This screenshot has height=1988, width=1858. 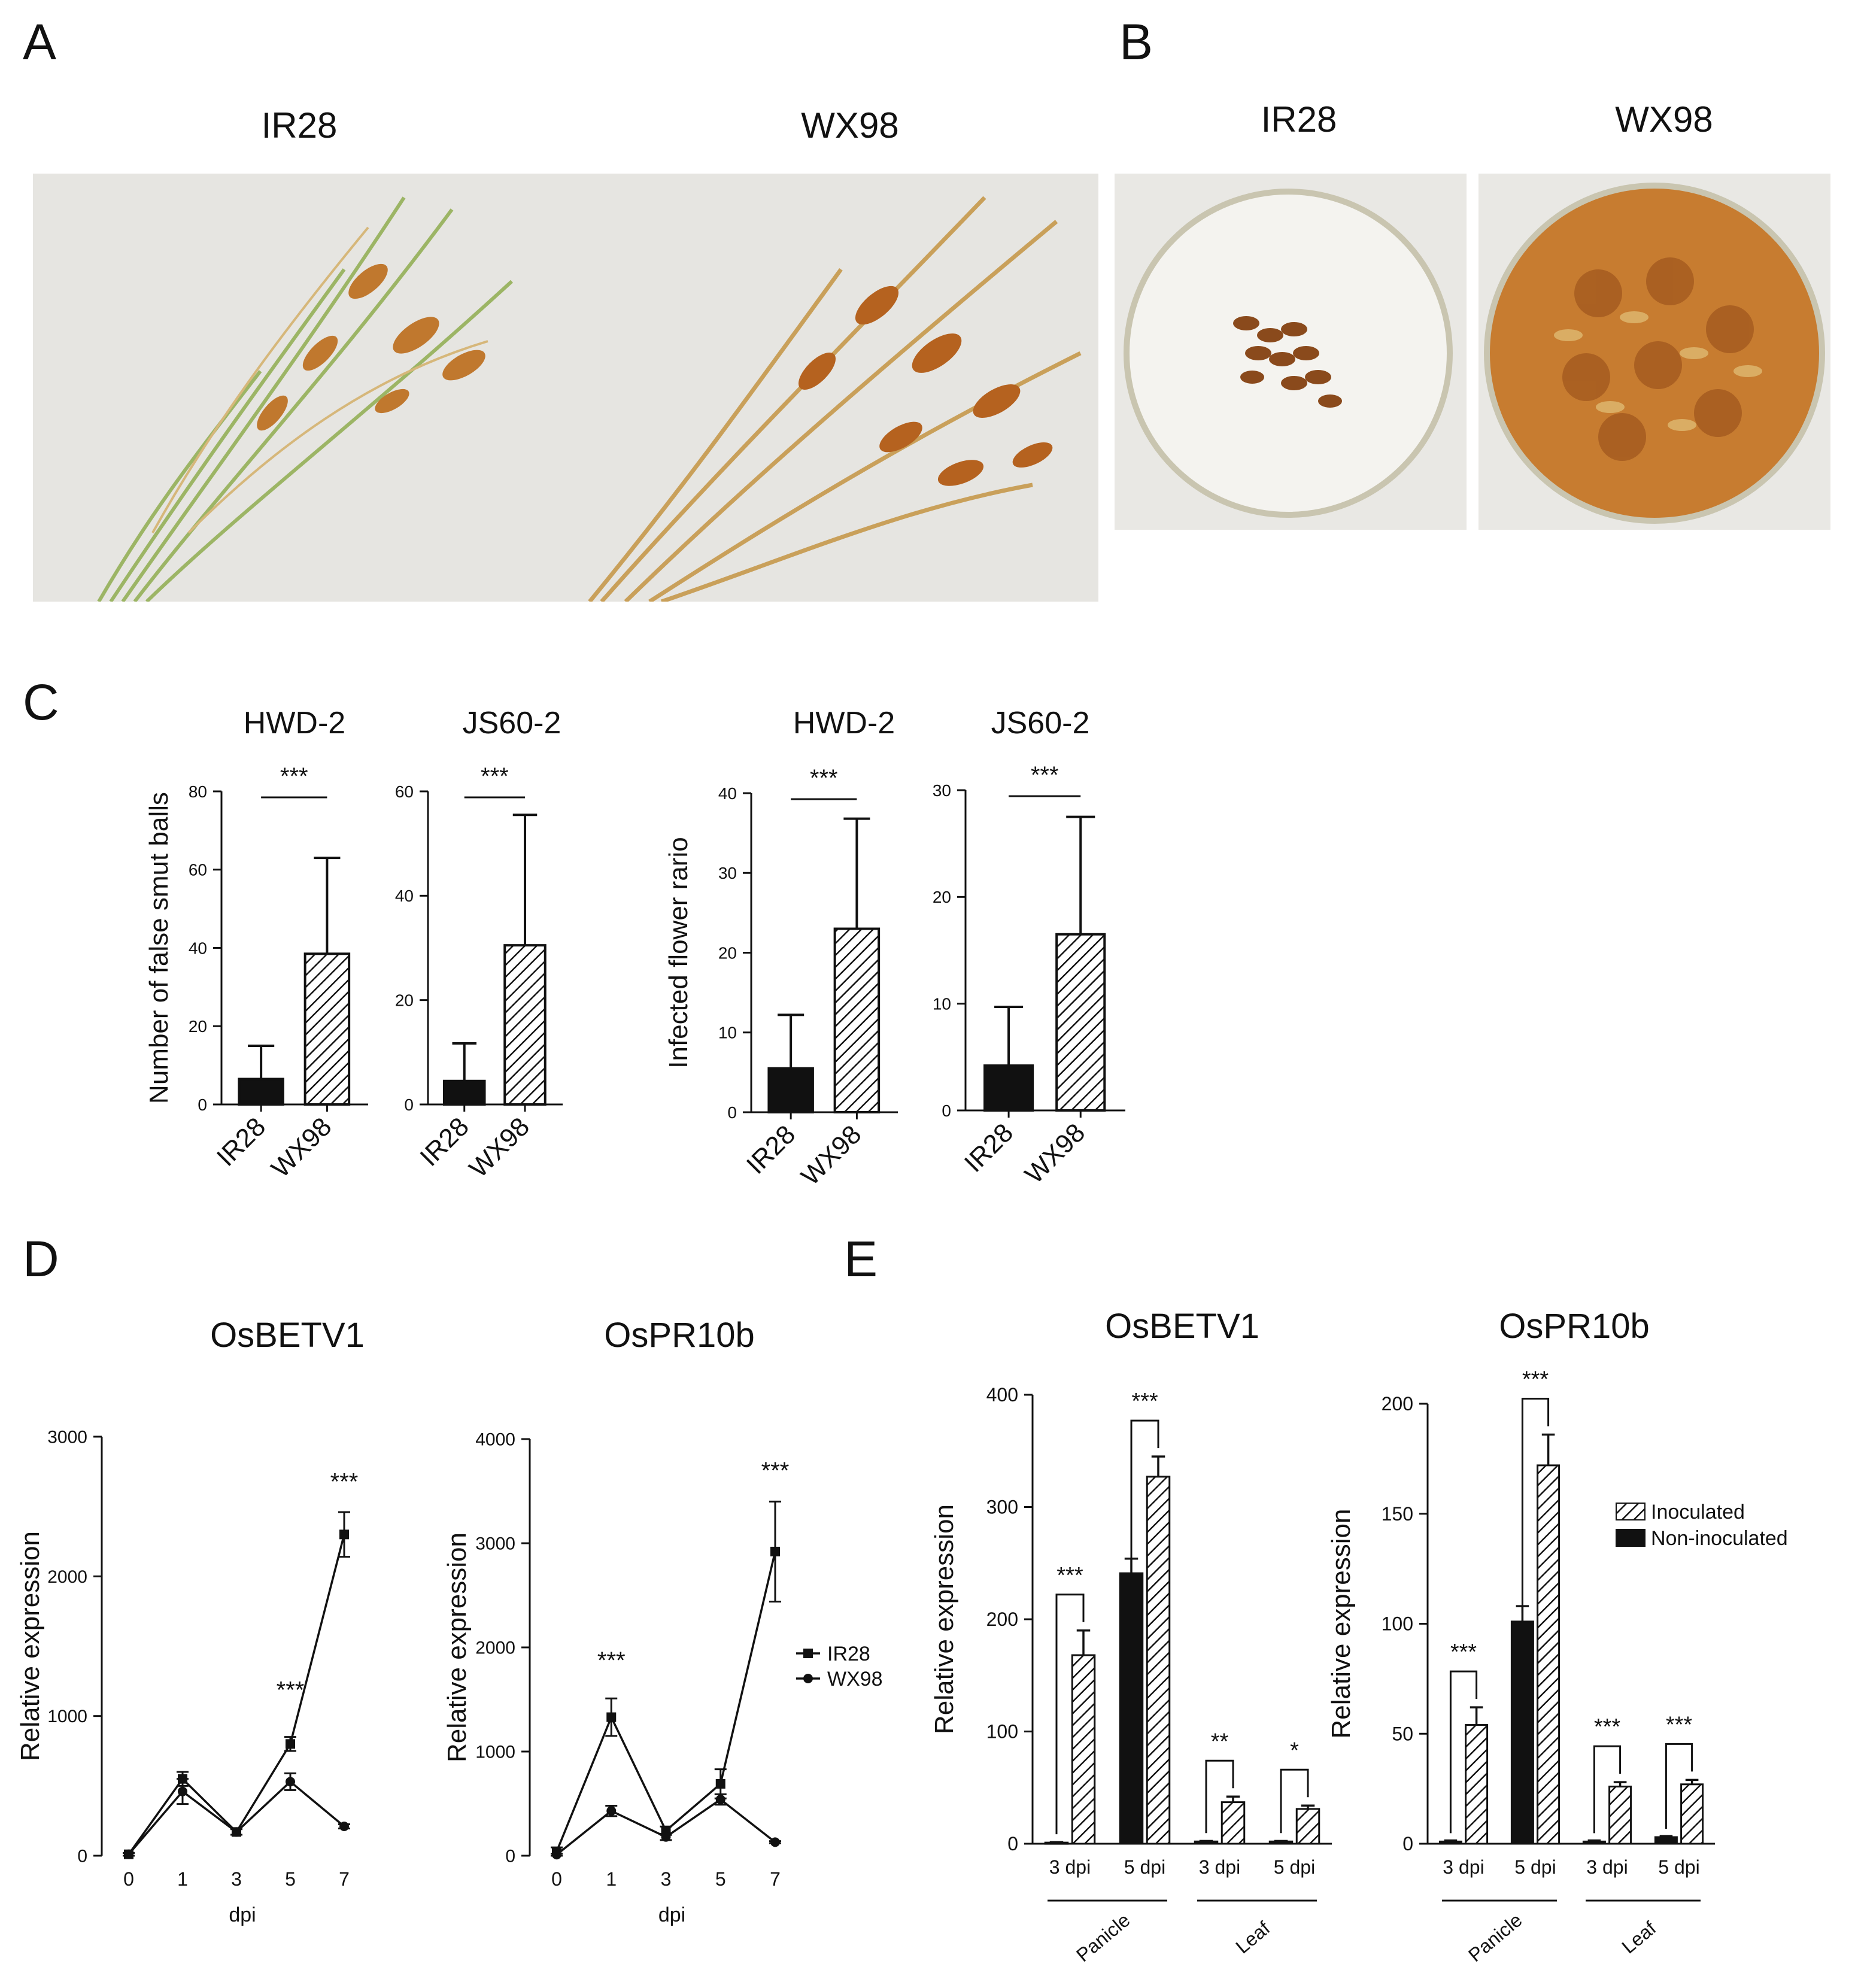 I want to click on legend-marker, so click(x=808, y=1653).